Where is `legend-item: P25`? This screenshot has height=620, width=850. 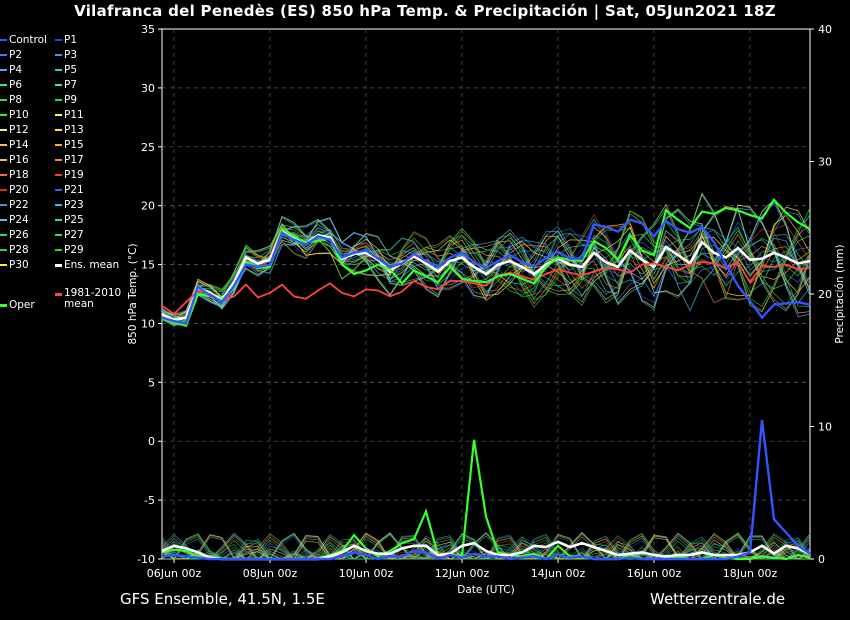 legend-item: P25 is located at coordinates (69, 220).